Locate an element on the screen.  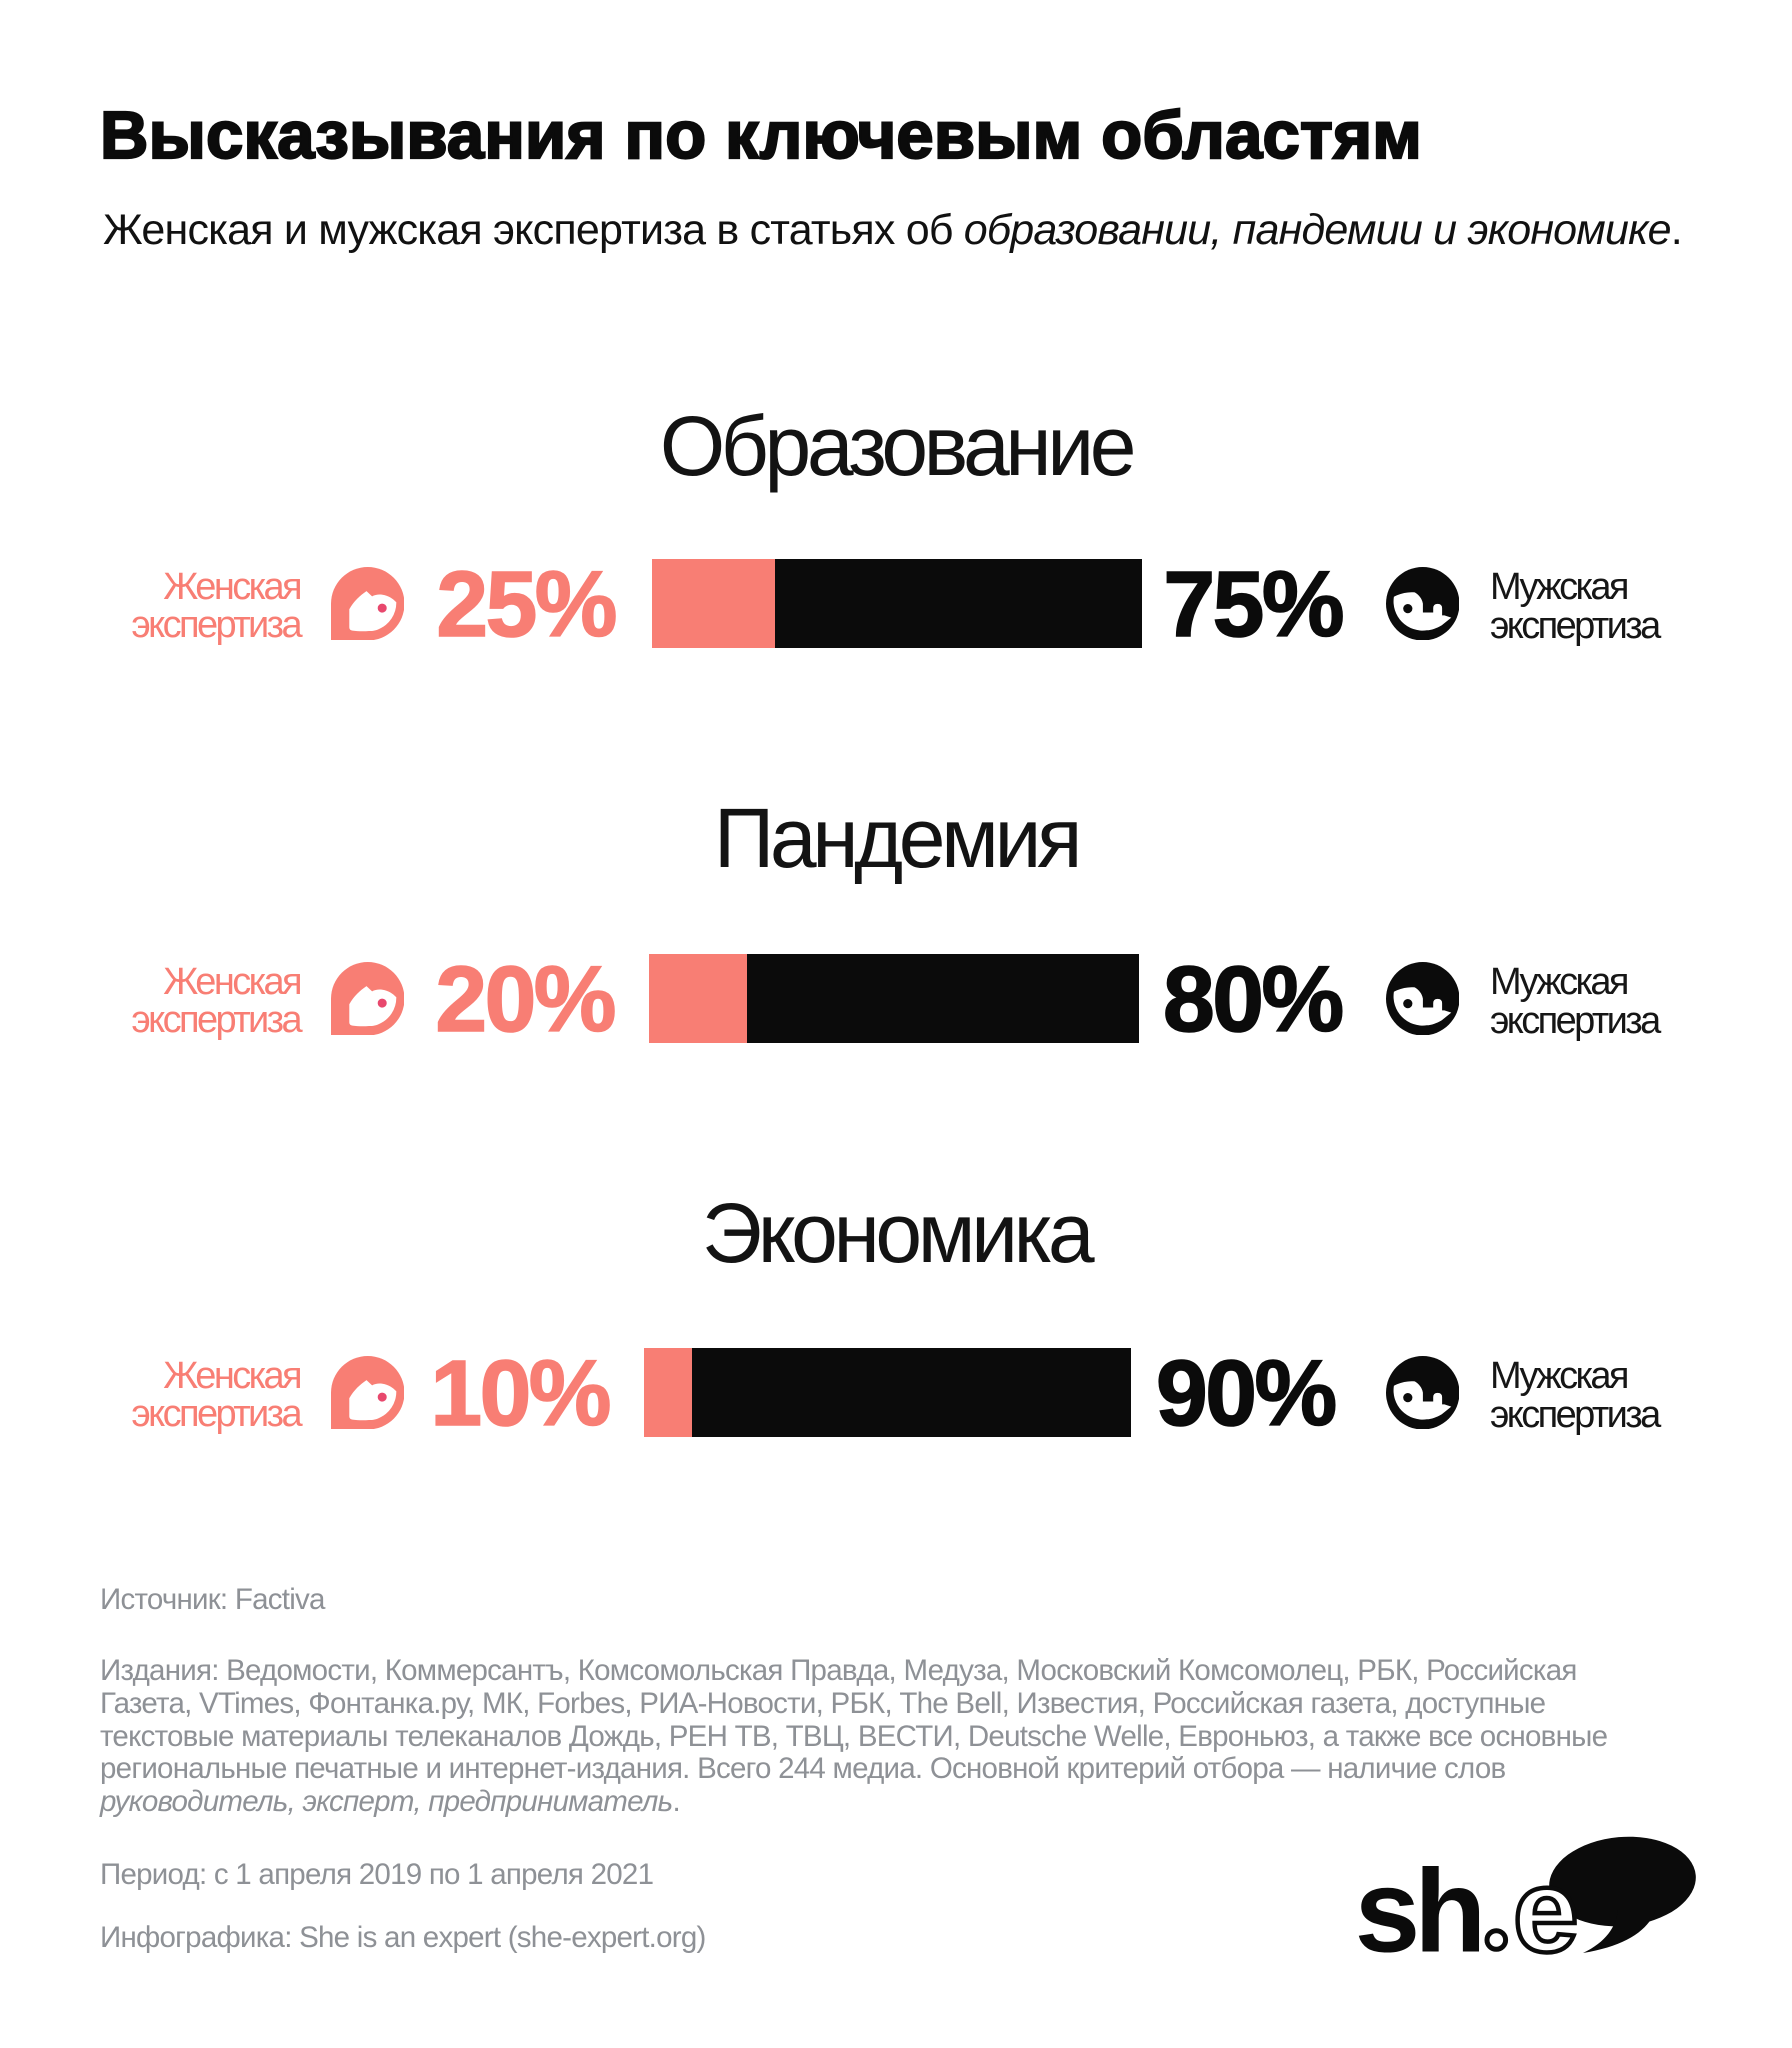
svg-text: e is located at coordinates (1546, 1908).